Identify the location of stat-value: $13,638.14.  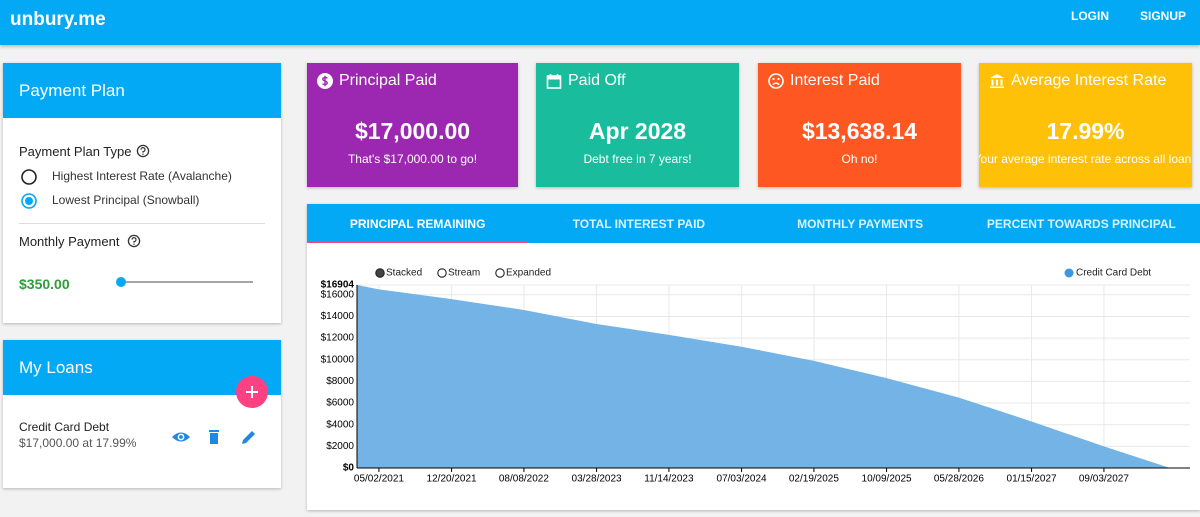
(859, 131).